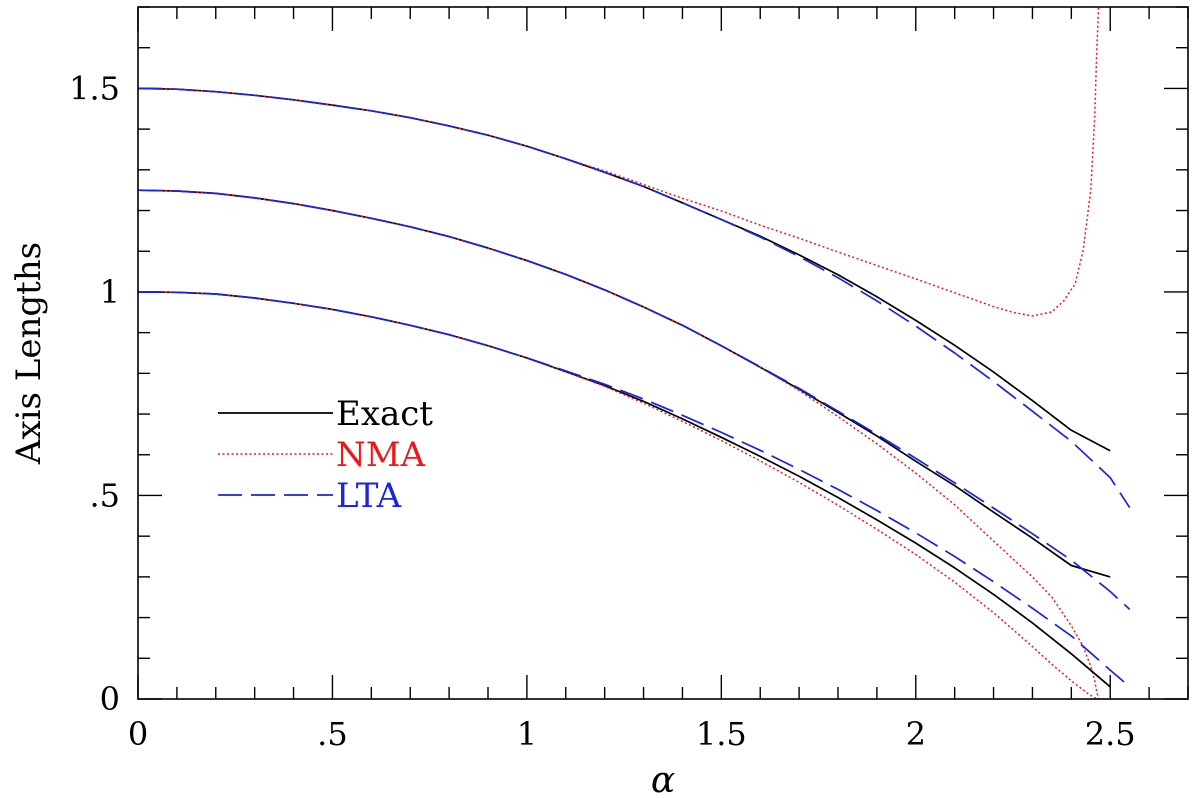  What do you see at coordinates (916, 734) in the screenshot?
I see `x-tick-label: 2` at bounding box center [916, 734].